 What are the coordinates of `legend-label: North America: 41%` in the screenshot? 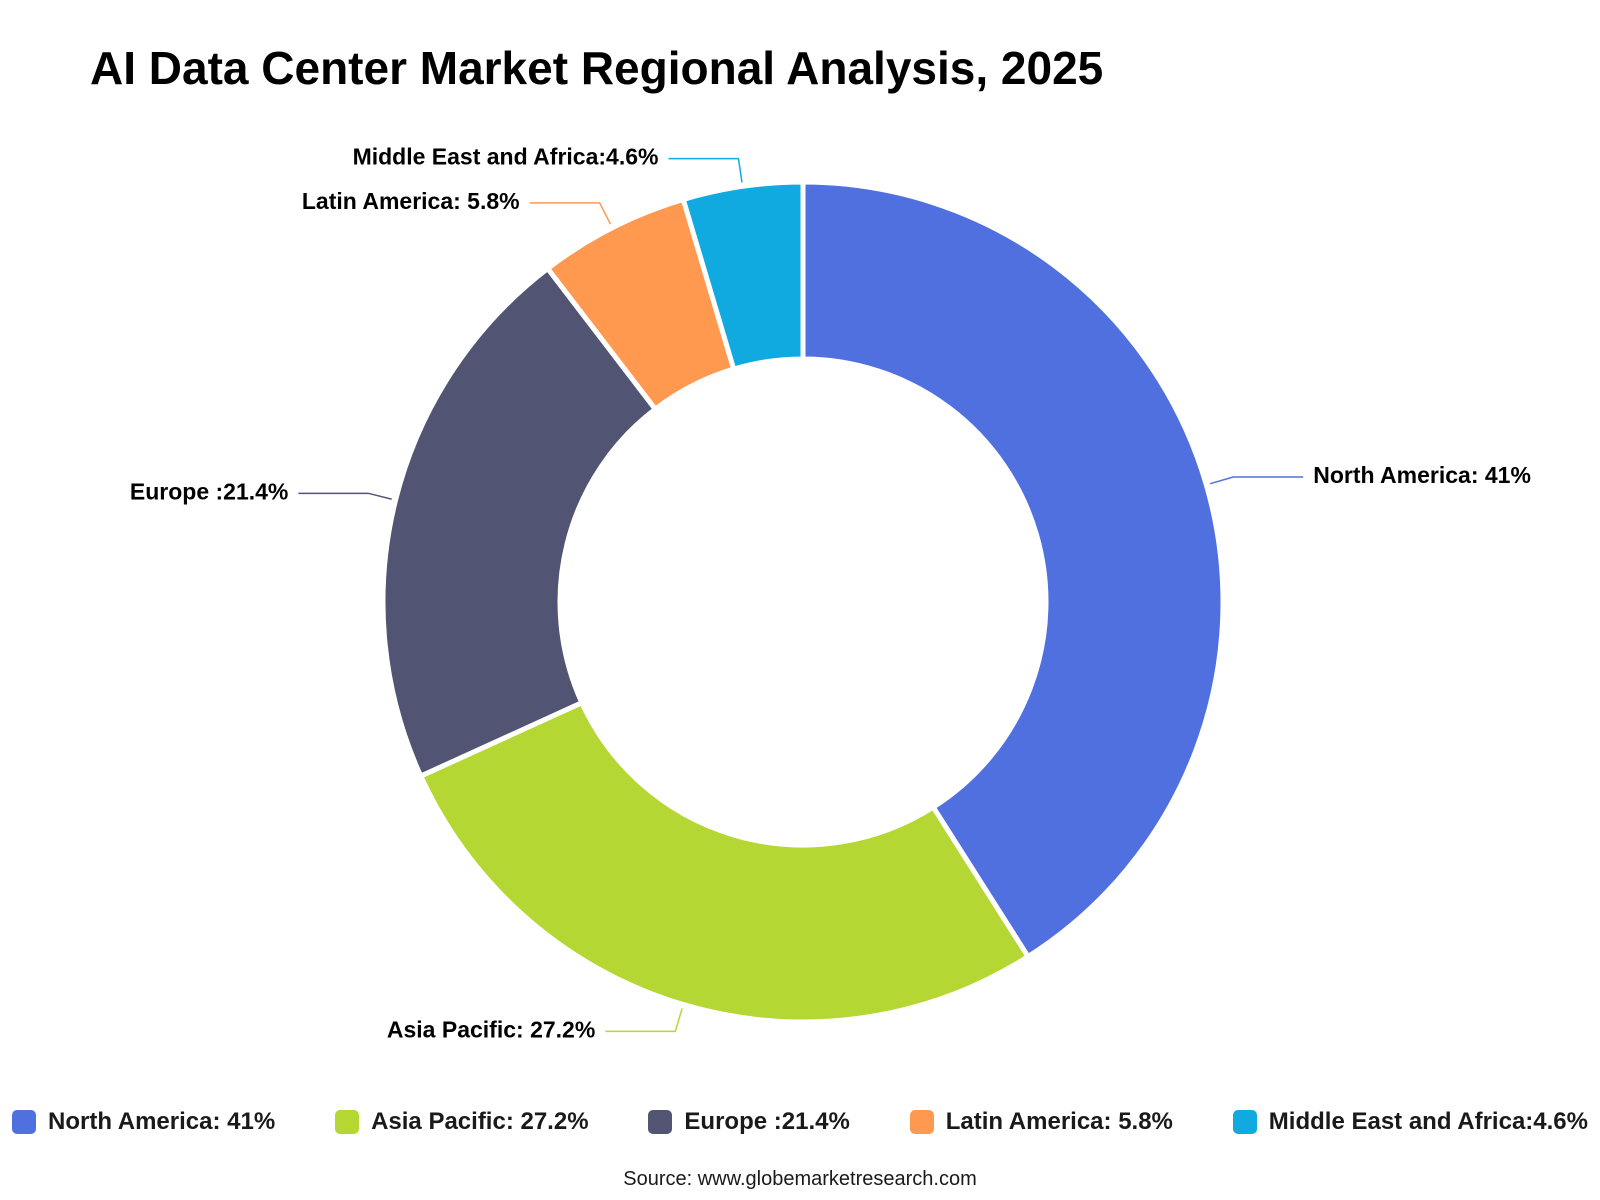 It's located at (162, 1121).